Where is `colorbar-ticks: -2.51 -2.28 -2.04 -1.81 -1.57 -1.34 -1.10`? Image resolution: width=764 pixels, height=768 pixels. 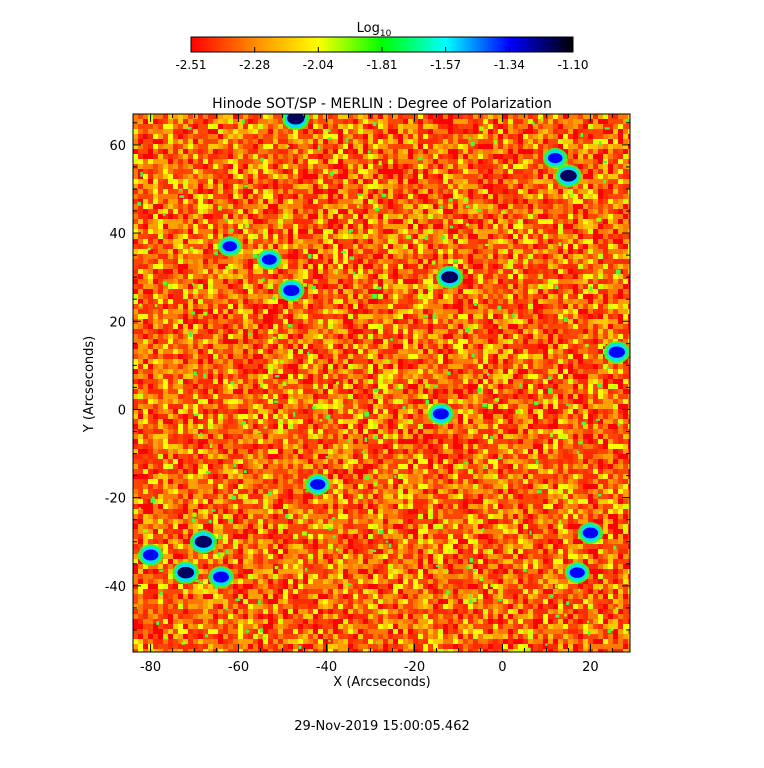
colorbar-ticks: -2.51 -2.28 -2.04 -1.81 -1.57 -1.34 -1.10 is located at coordinates (382, 59).